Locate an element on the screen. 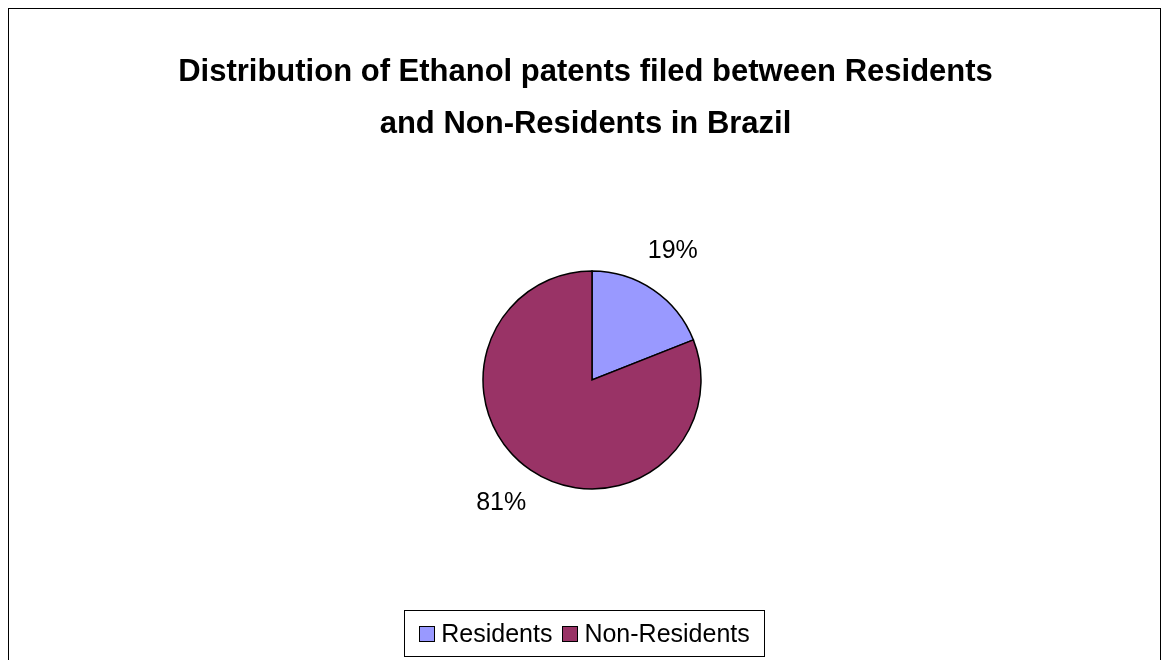 The image size is (1163, 662). data-label: 81% is located at coordinates (501, 501).